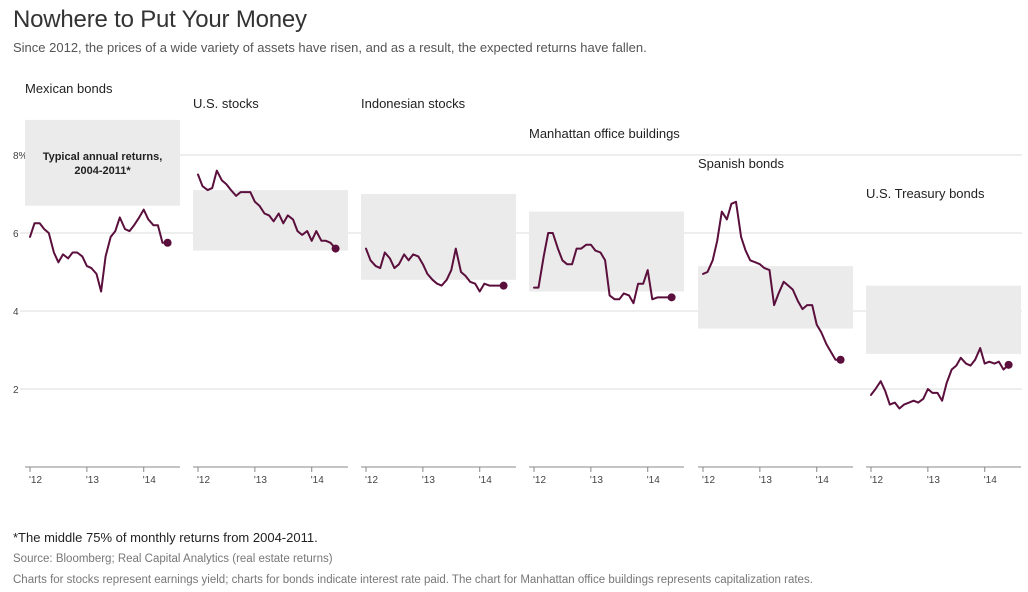  I want to click on panel-spanish-bonds: '12 '13 '14 Spanish bonds, so click(775, 321).